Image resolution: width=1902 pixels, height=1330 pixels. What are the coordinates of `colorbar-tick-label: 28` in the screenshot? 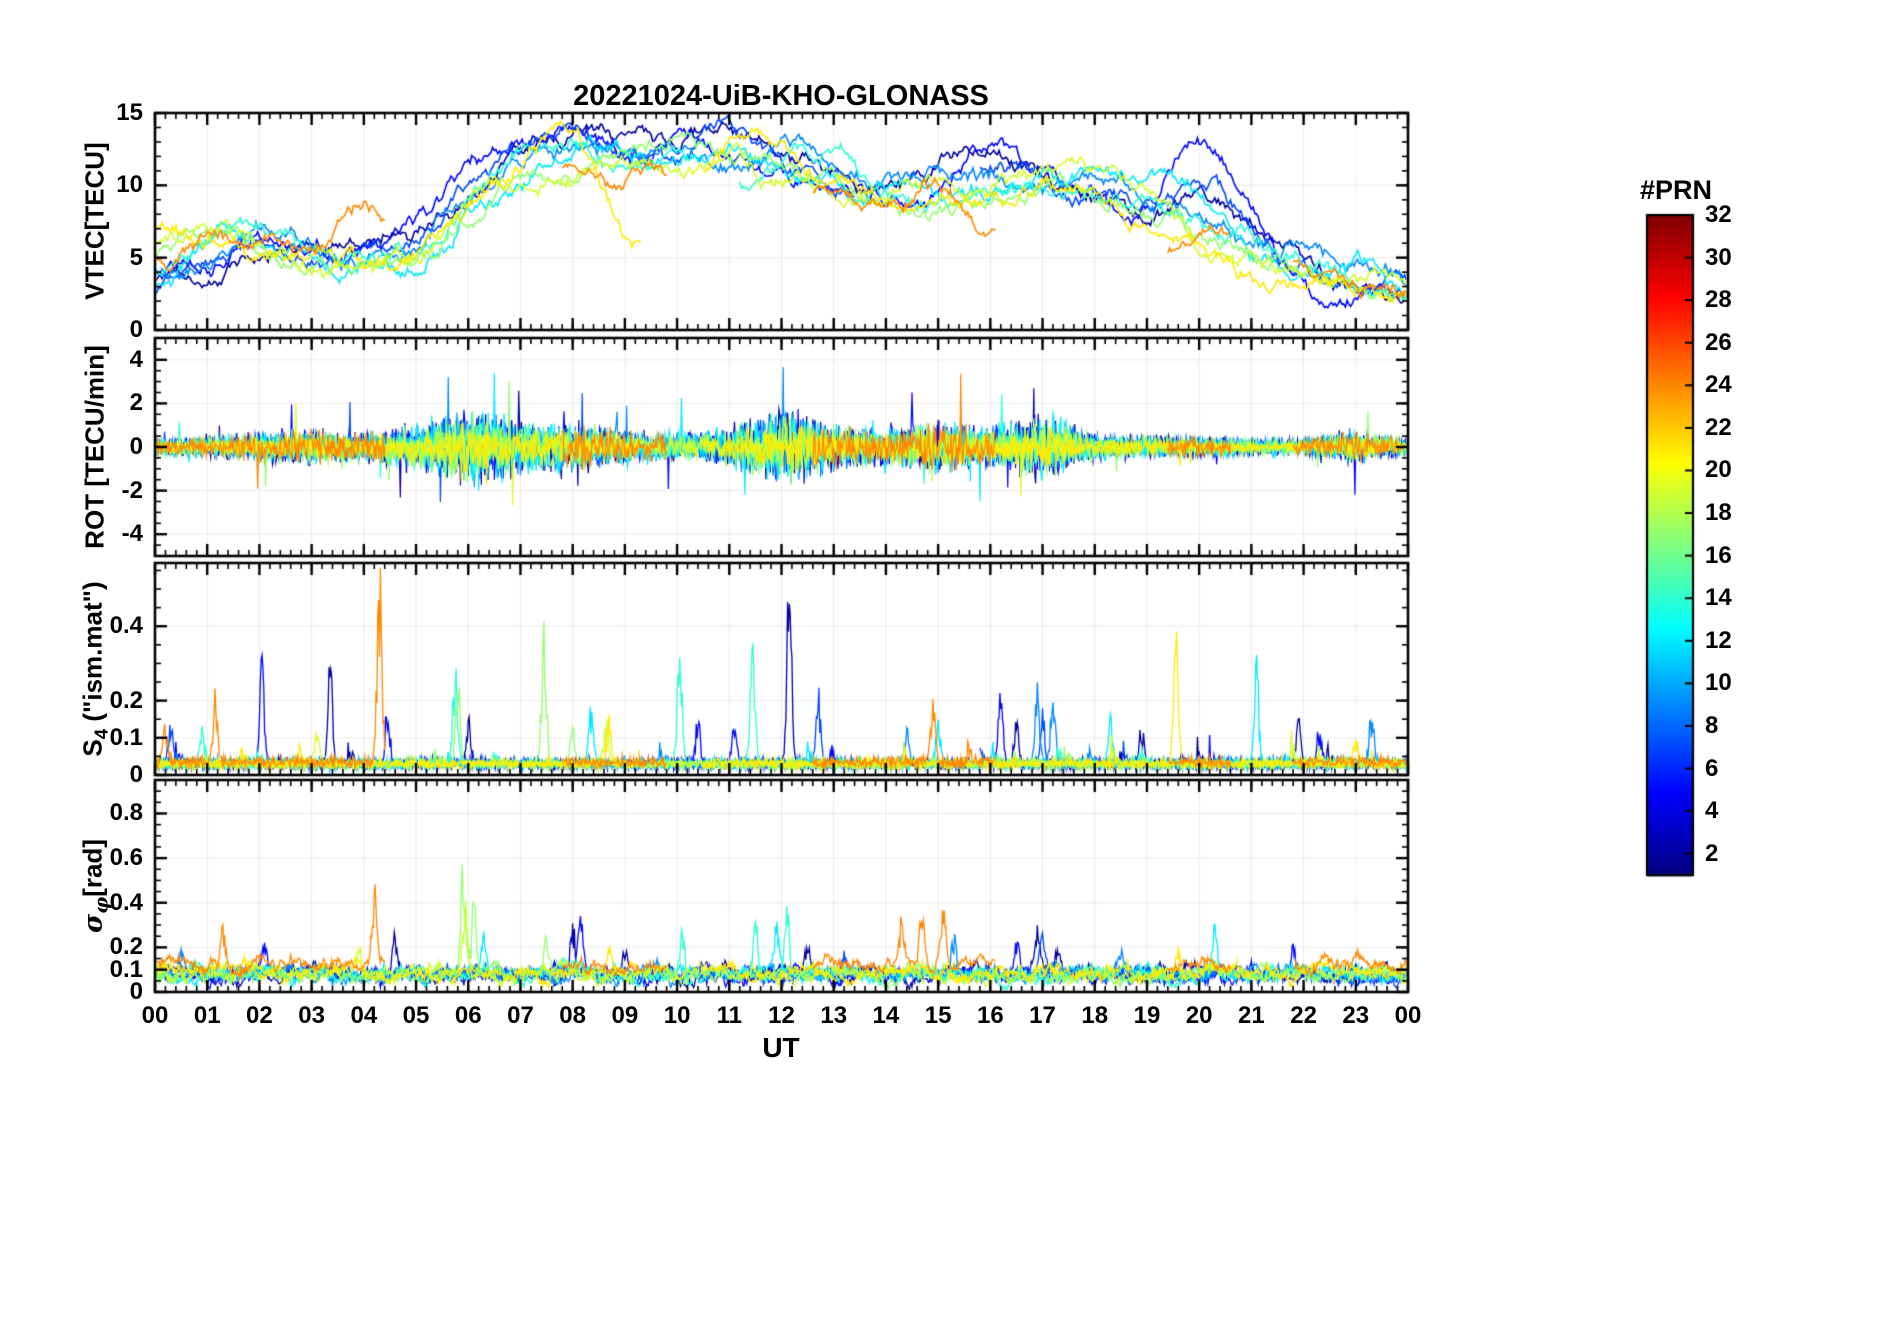 It's located at (1718, 300).